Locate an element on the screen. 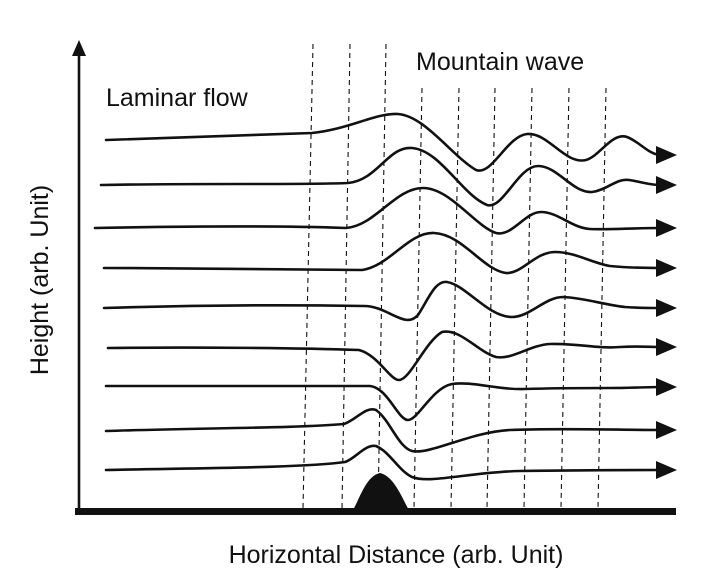 This screenshot has height=584, width=720. y-axis-label: Height (arb. Unit) is located at coordinates (40, 280).